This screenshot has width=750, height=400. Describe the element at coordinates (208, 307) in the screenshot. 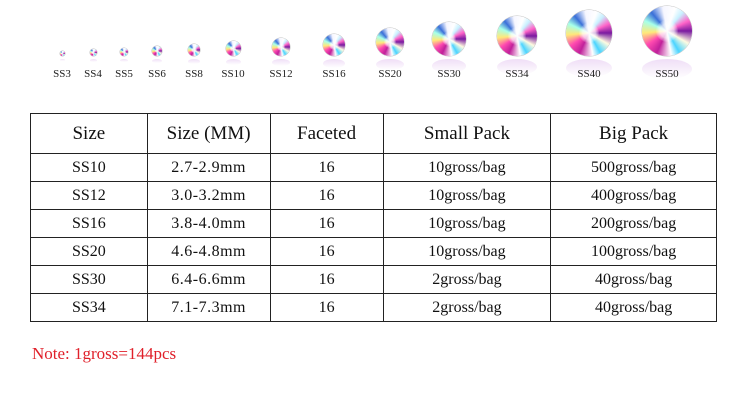

I see `cell-size-mm: 7.1-7.3mm` at that location.